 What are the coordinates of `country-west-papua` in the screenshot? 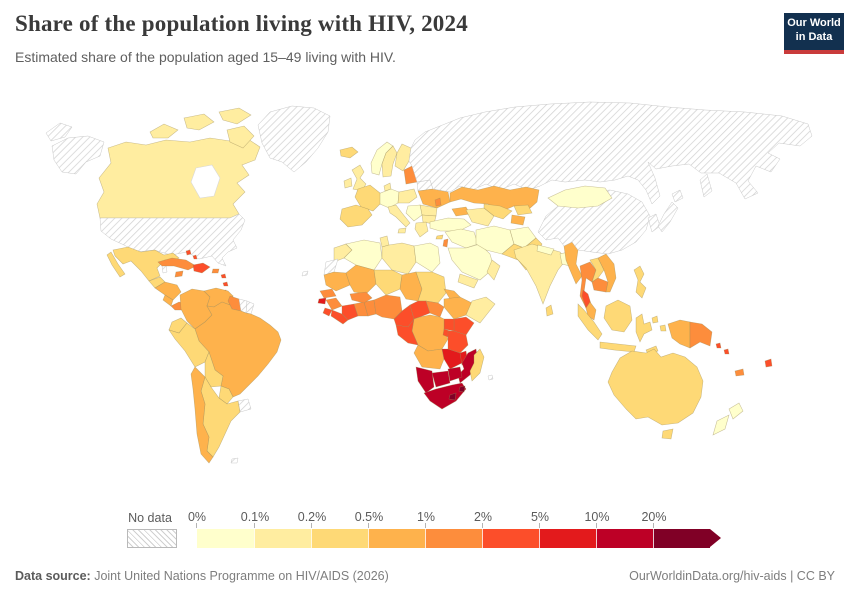 It's located at (679, 334).